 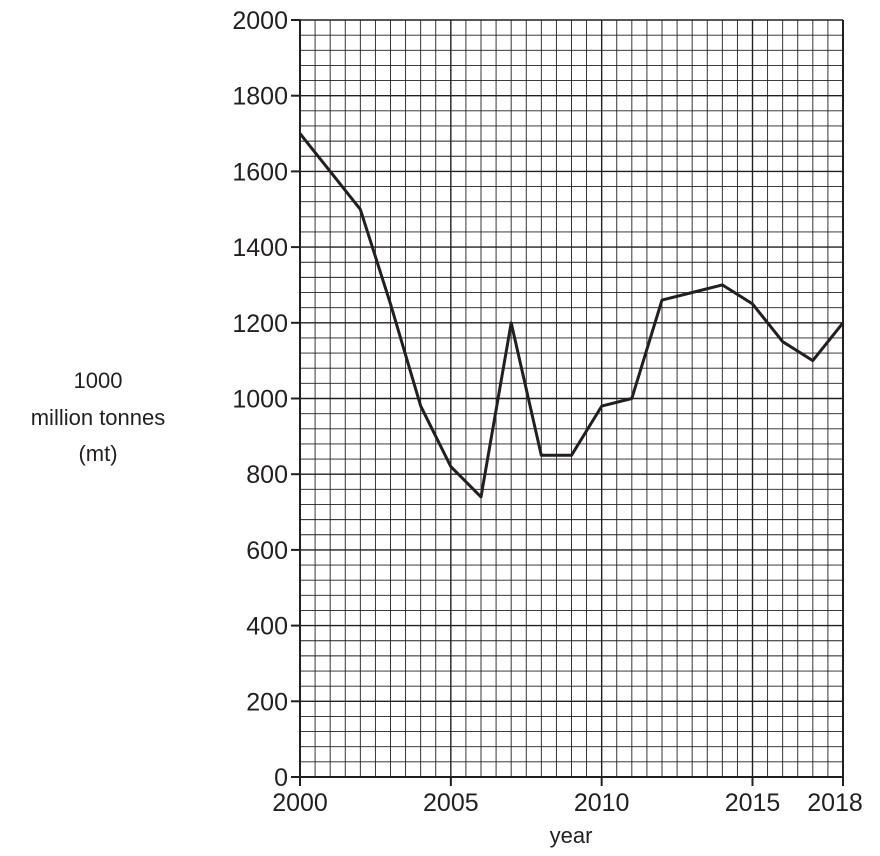 I want to click on y-tick-label: 1600, so click(x=260, y=172).